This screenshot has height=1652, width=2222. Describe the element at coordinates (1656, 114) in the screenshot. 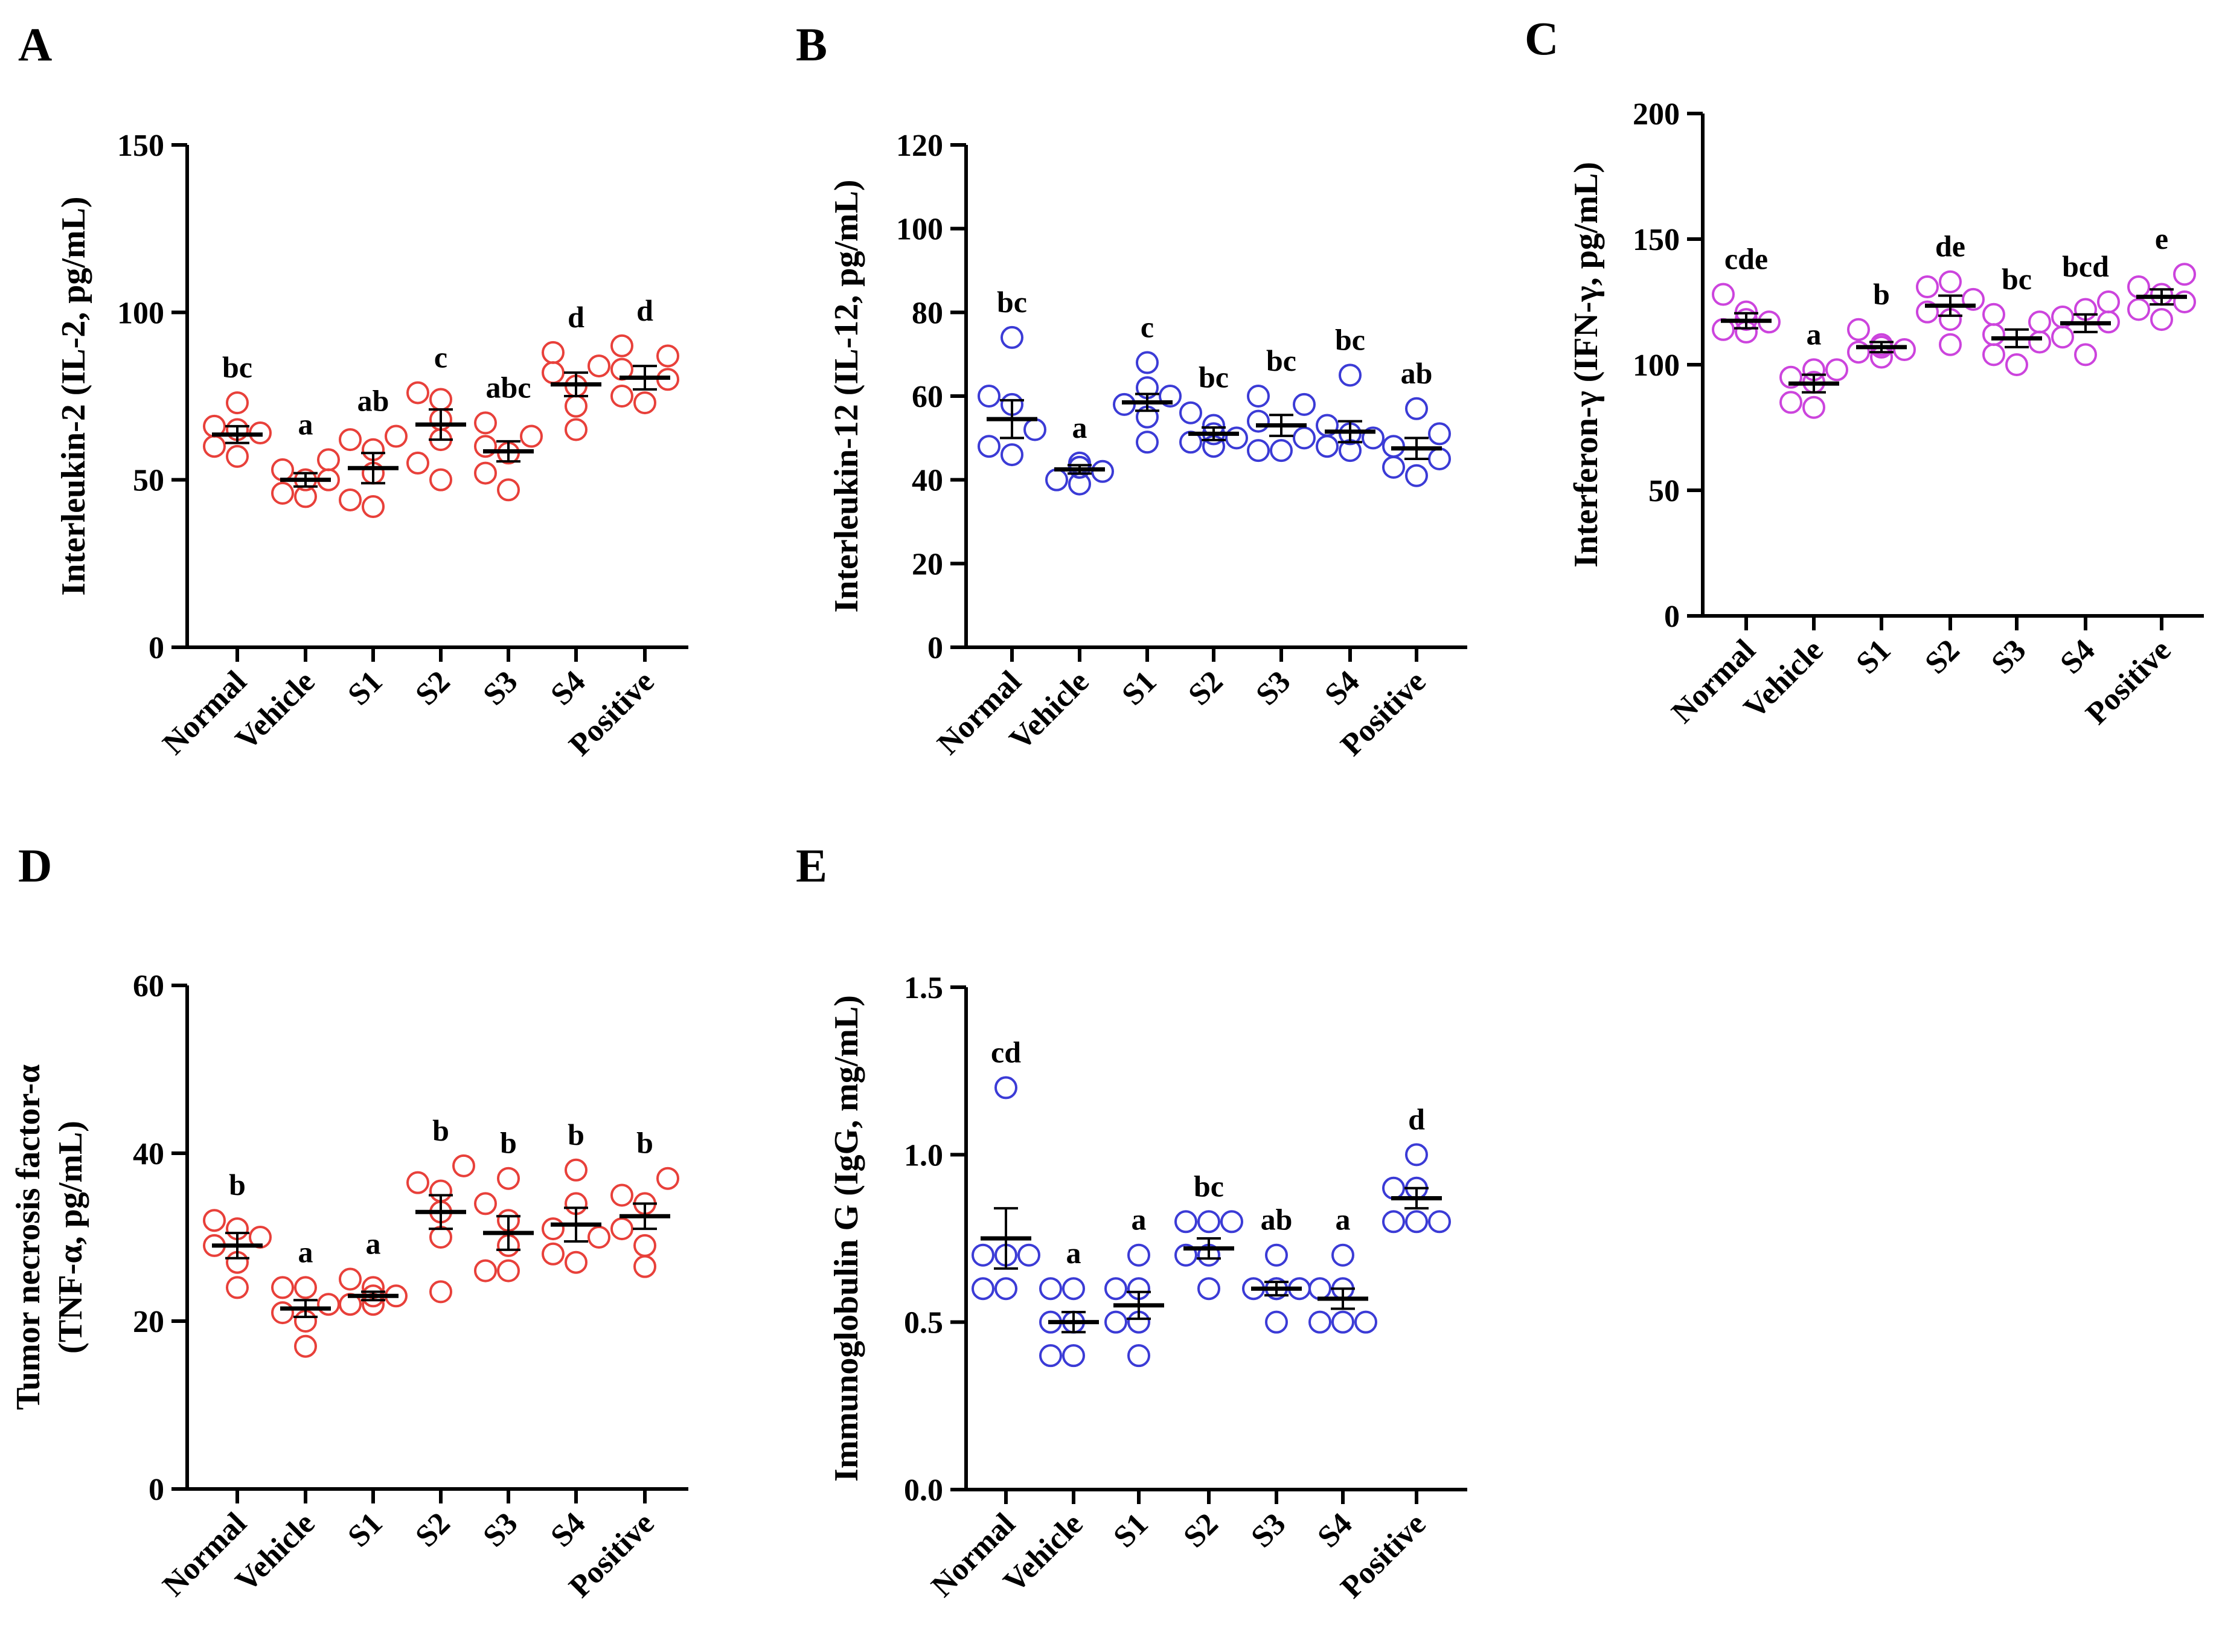

I see `y-tick-label: 200` at that location.